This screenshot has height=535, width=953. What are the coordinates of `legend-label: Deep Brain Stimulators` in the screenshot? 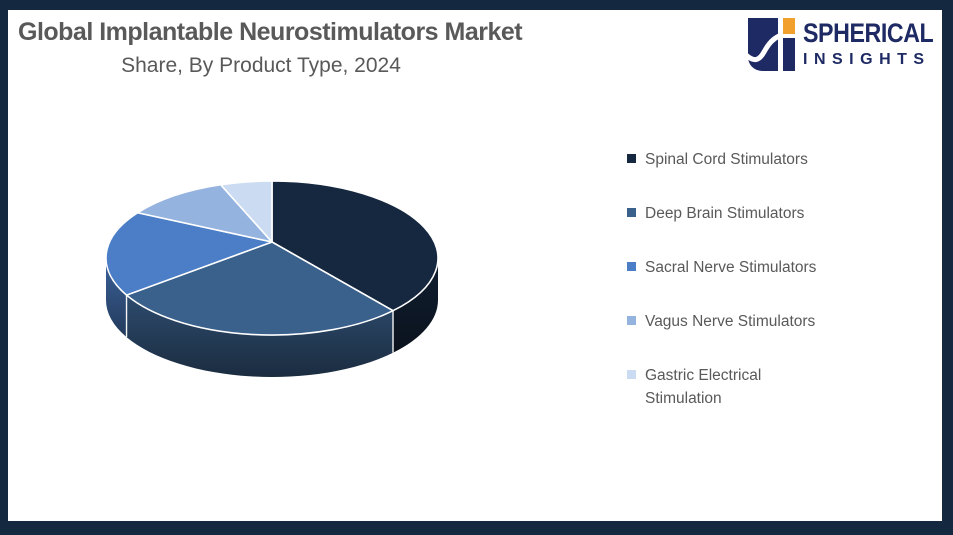 It's located at (725, 213).